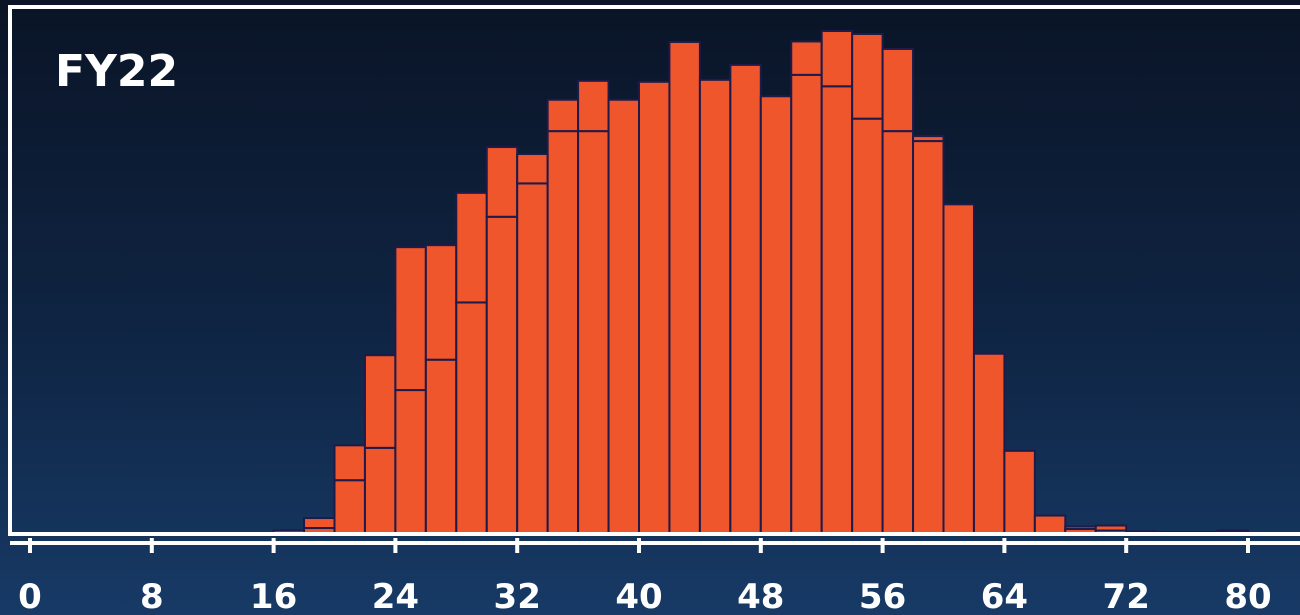  What do you see at coordinates (645, 576) in the screenshot?
I see `x-axis-ticks: 0 8 16 24 32 40 48 56 64 72 80` at bounding box center [645, 576].